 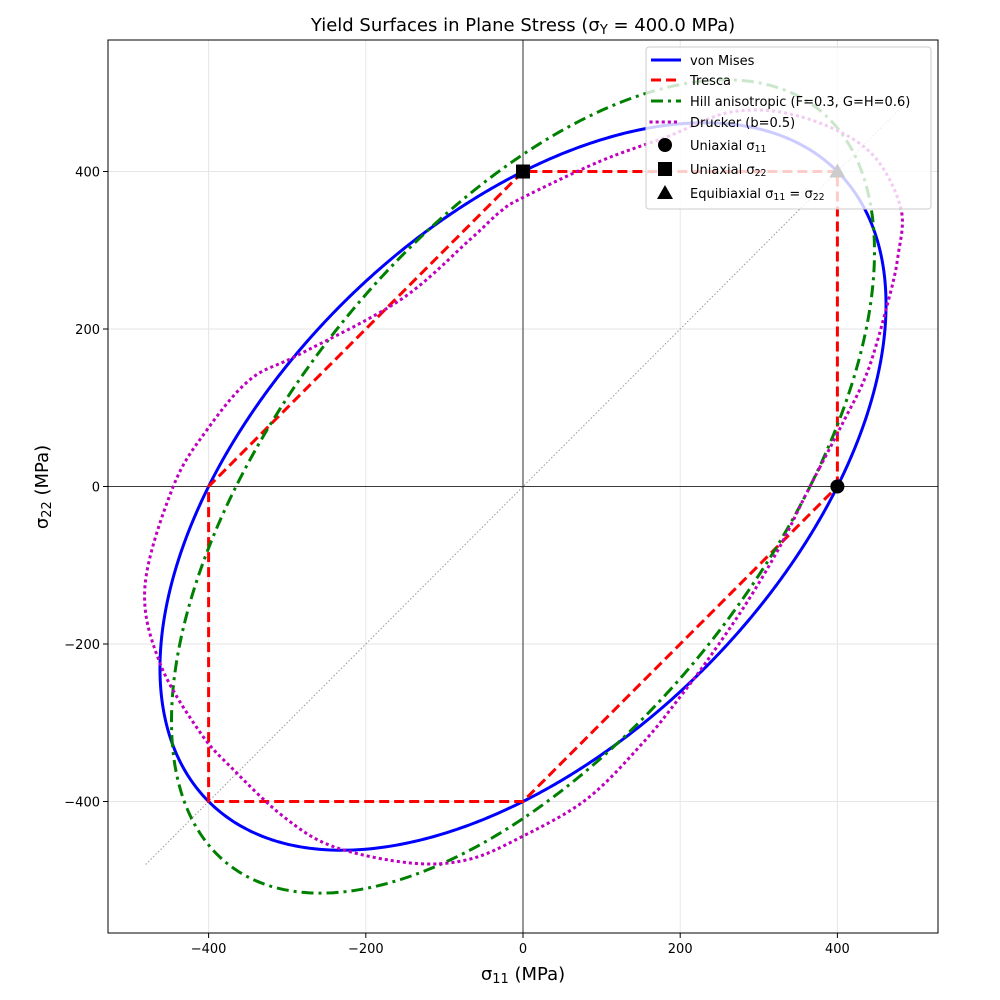 What do you see at coordinates (798, 194) in the screenshot?
I see `text-part: = σ` at bounding box center [798, 194].